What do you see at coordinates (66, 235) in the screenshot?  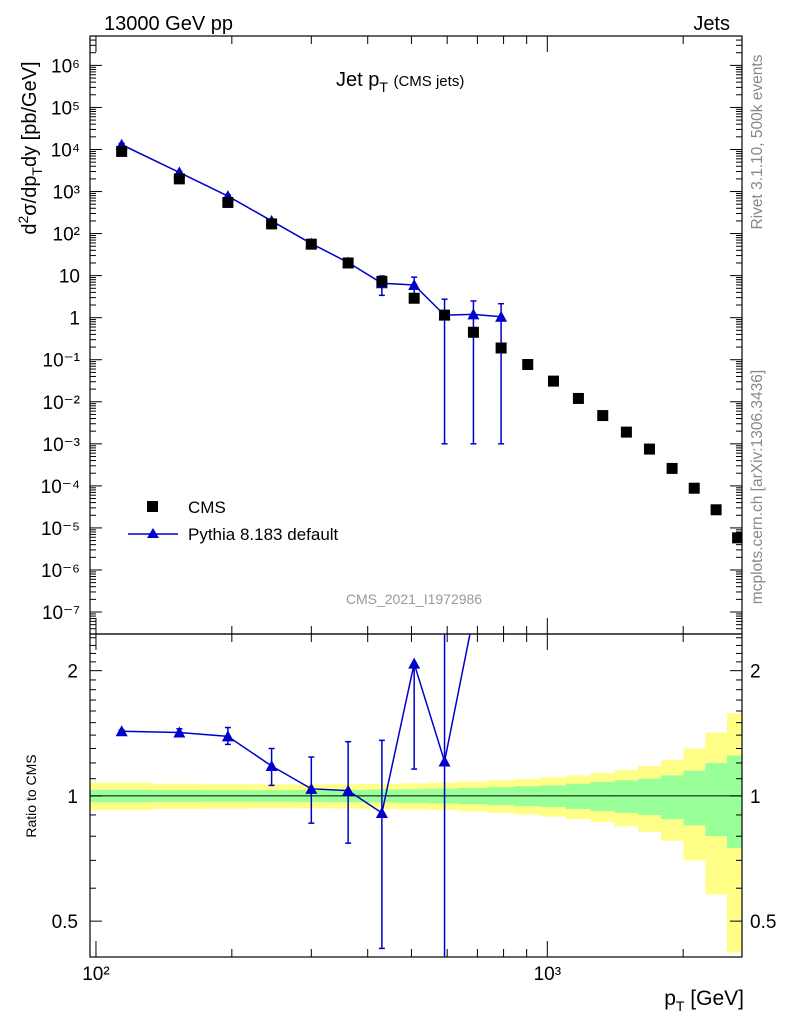 I see `main-y-tick-label: 10²` at bounding box center [66, 235].